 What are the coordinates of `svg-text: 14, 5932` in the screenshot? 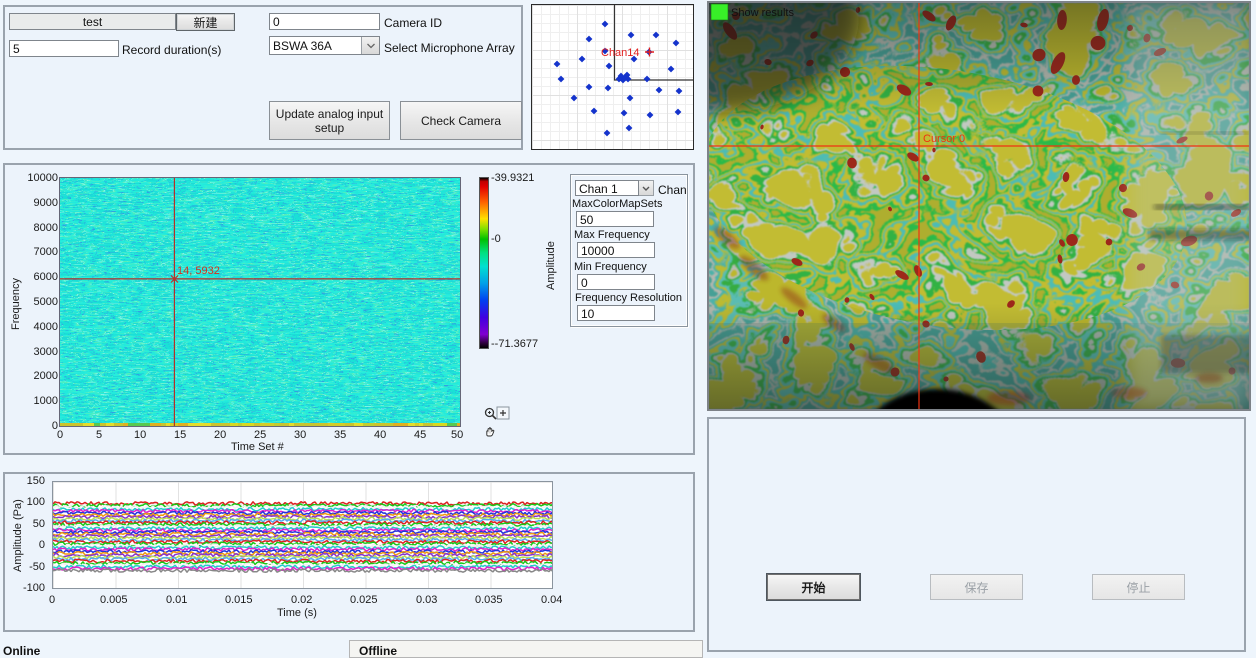 It's located at (198, 271).